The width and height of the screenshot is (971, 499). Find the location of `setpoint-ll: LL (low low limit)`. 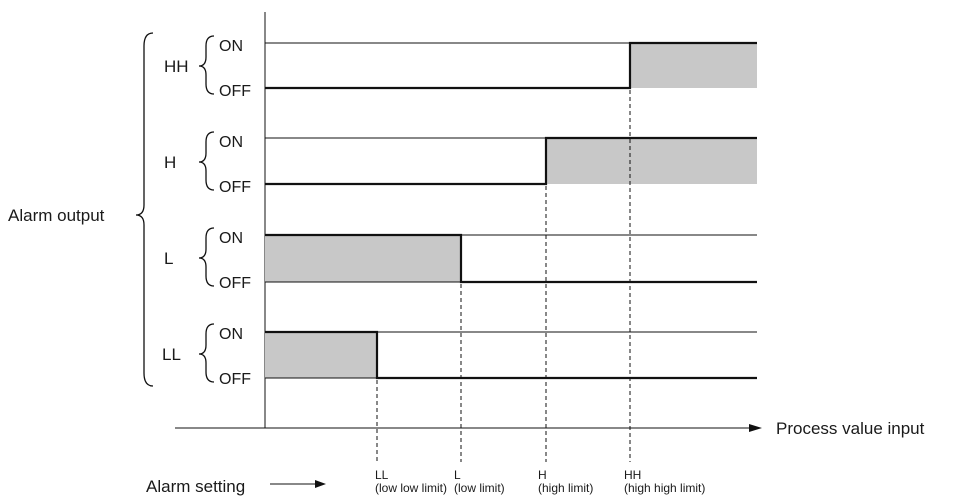

setpoint-ll: LL (low low limit) is located at coordinates (411, 481).